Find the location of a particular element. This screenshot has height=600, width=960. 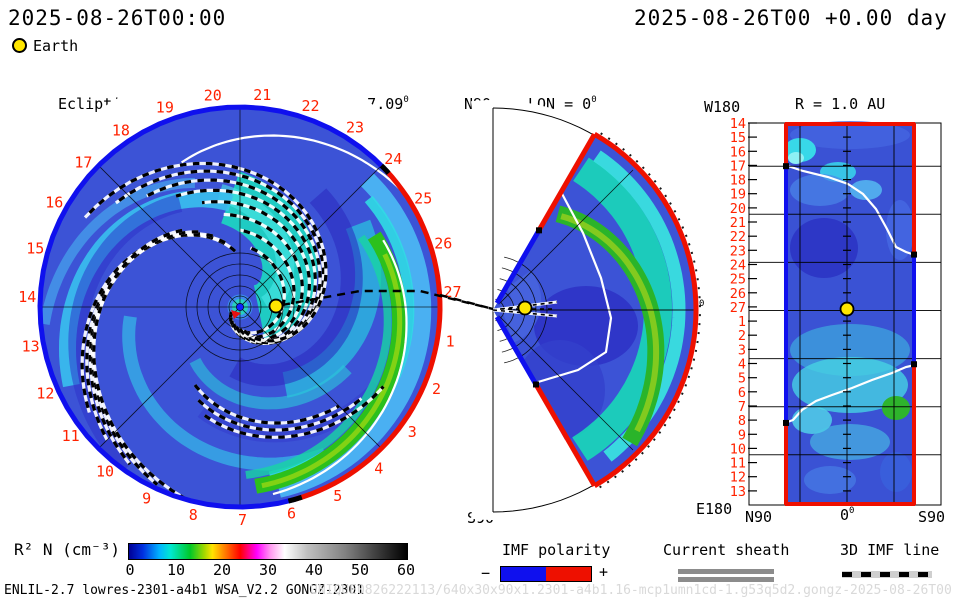

day-ring-label: 4 is located at coordinates (378, 469).